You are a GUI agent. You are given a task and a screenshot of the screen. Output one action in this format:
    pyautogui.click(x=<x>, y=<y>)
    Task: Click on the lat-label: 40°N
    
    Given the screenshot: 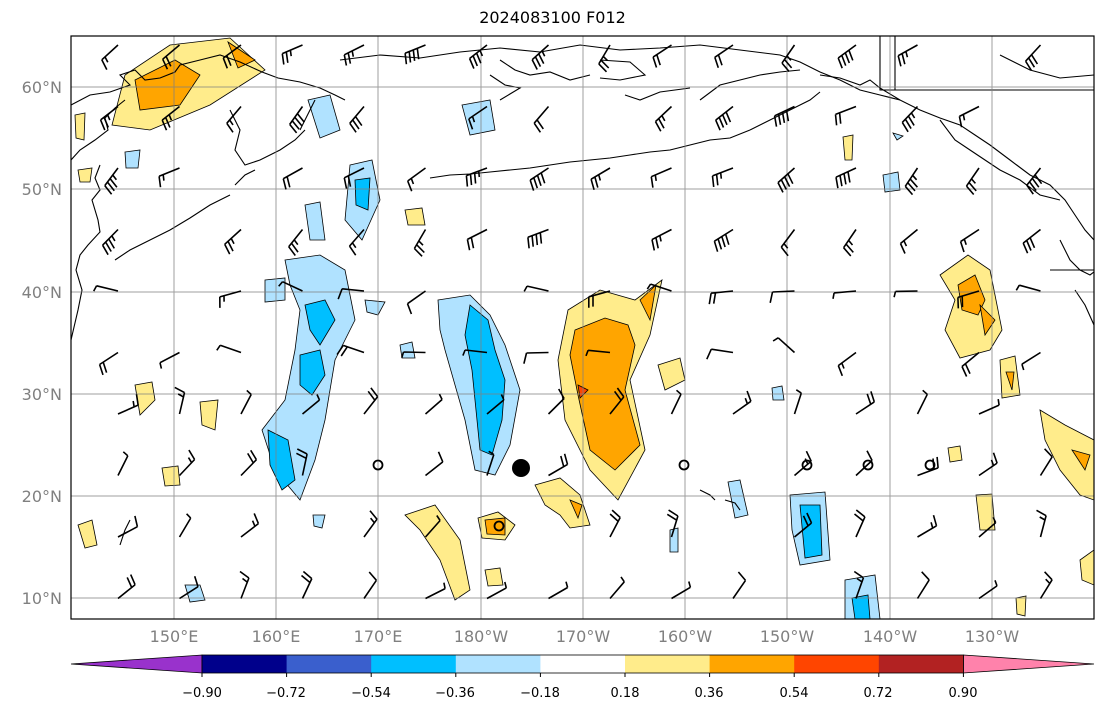 What is the action you would take?
    pyautogui.click(x=42, y=292)
    